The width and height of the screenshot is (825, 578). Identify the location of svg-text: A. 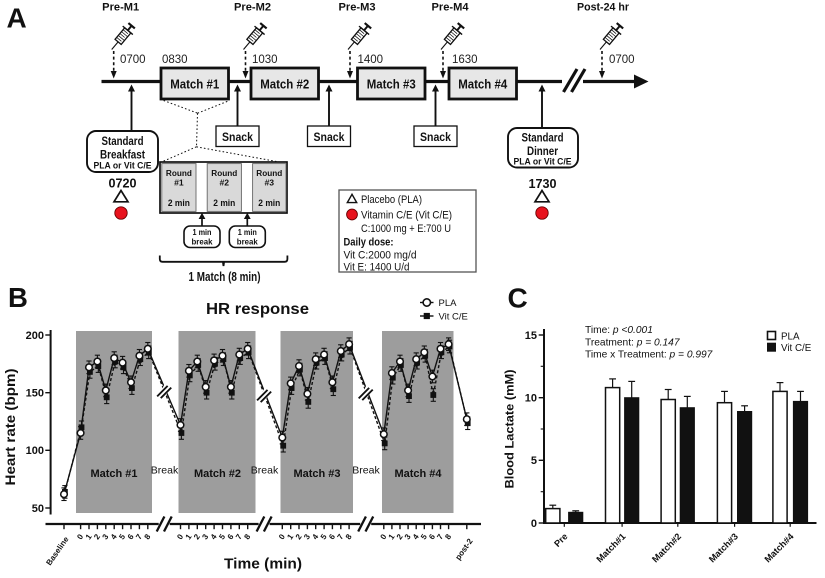
(17, 18).